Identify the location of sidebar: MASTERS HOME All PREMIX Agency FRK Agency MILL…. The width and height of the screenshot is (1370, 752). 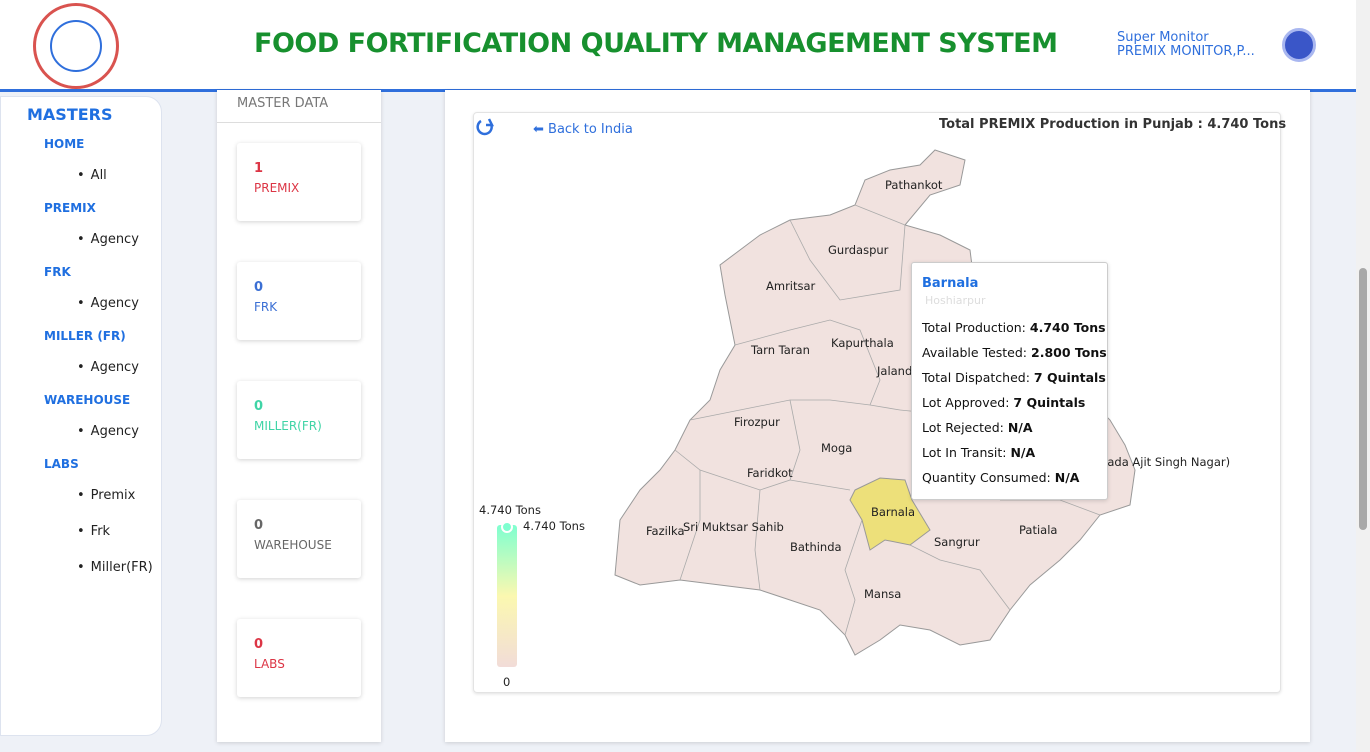
(81, 416).